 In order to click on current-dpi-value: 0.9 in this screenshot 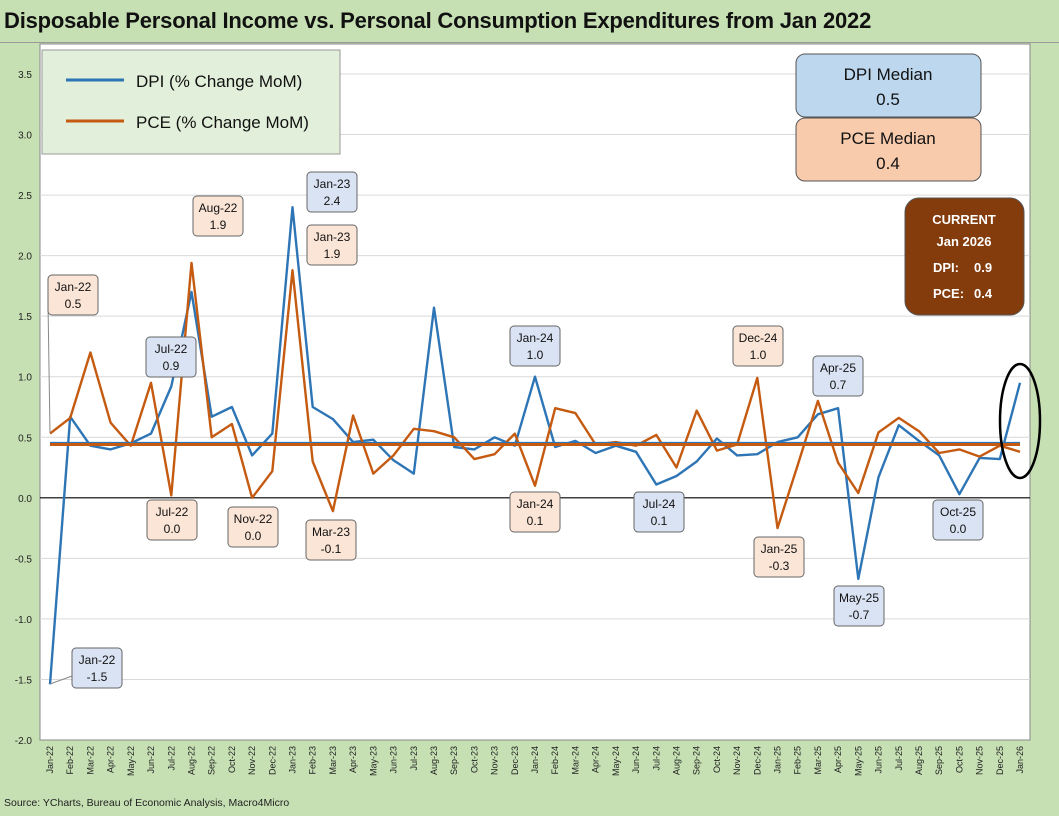, I will do `click(983, 267)`.